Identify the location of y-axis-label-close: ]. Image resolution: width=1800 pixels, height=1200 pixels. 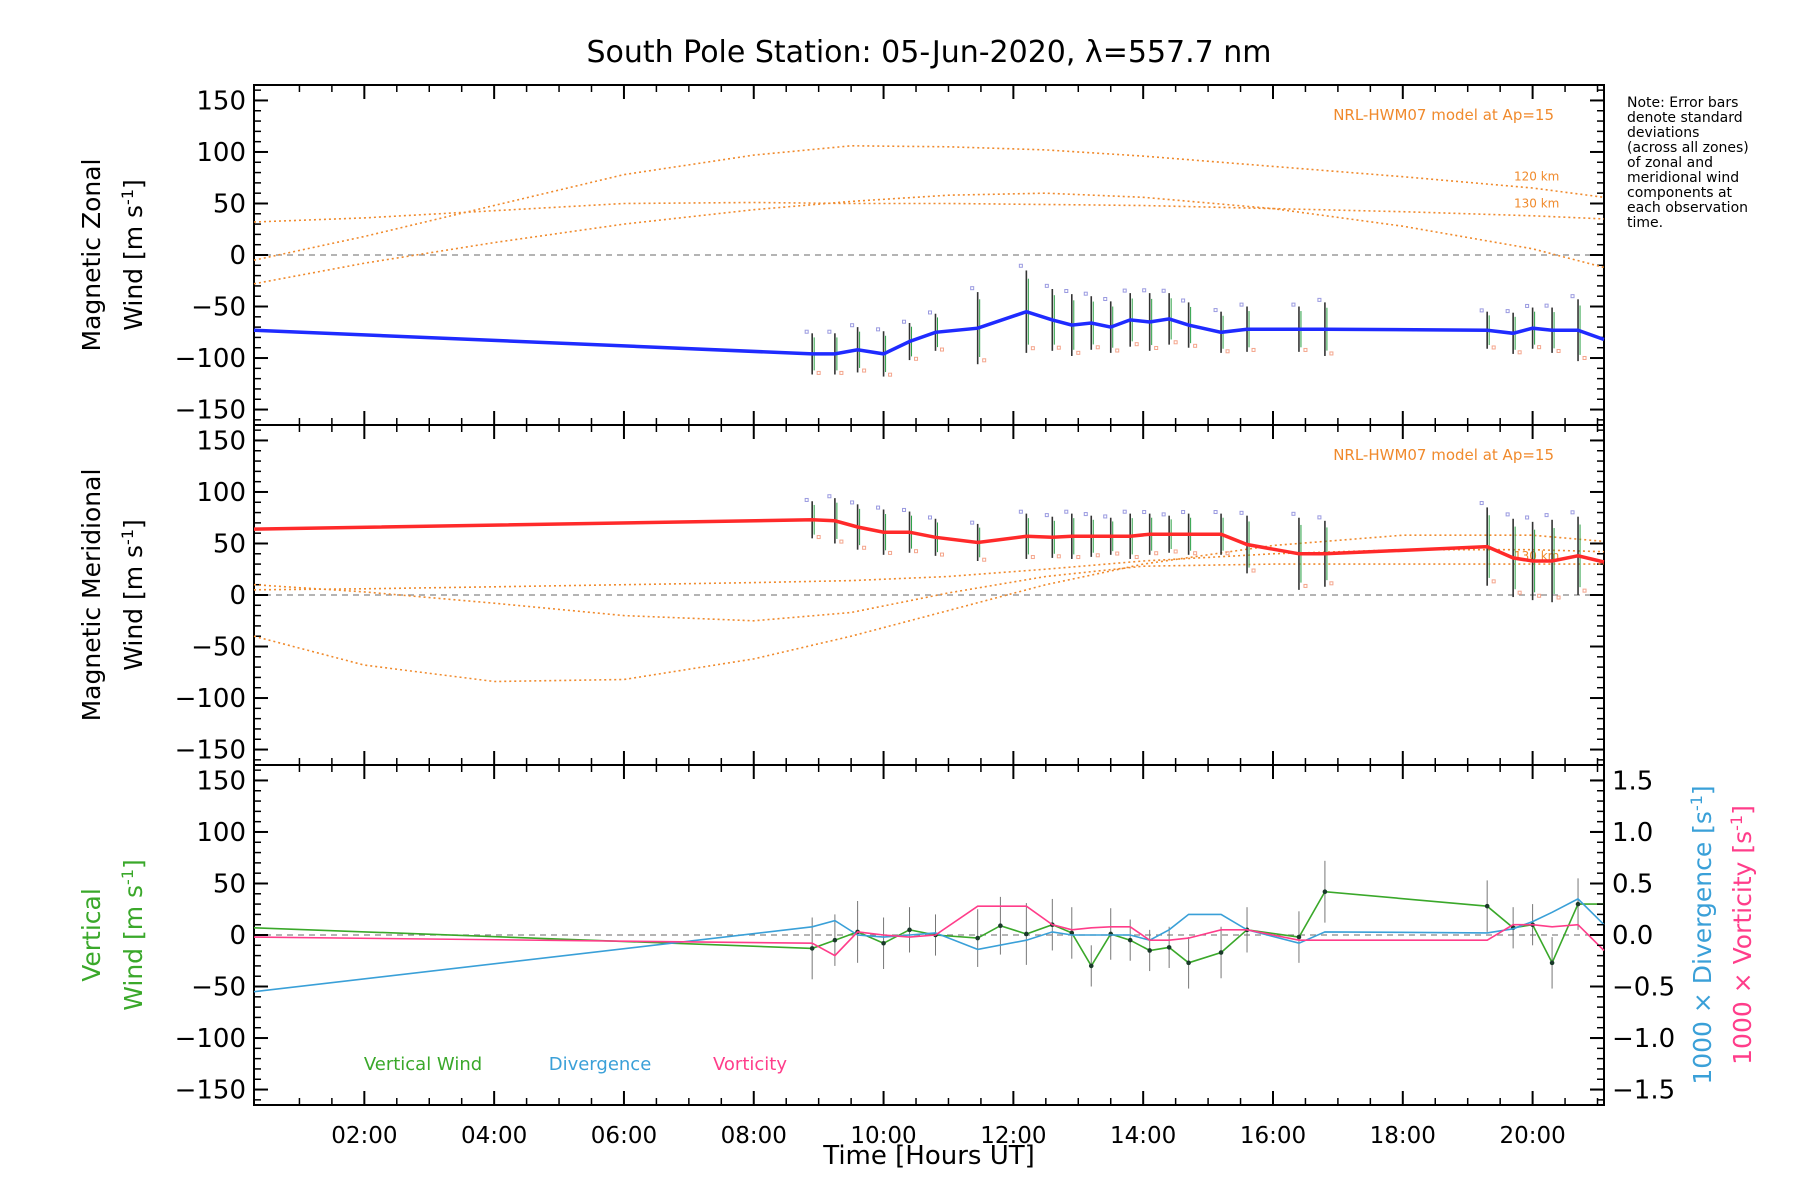
(133, 524).